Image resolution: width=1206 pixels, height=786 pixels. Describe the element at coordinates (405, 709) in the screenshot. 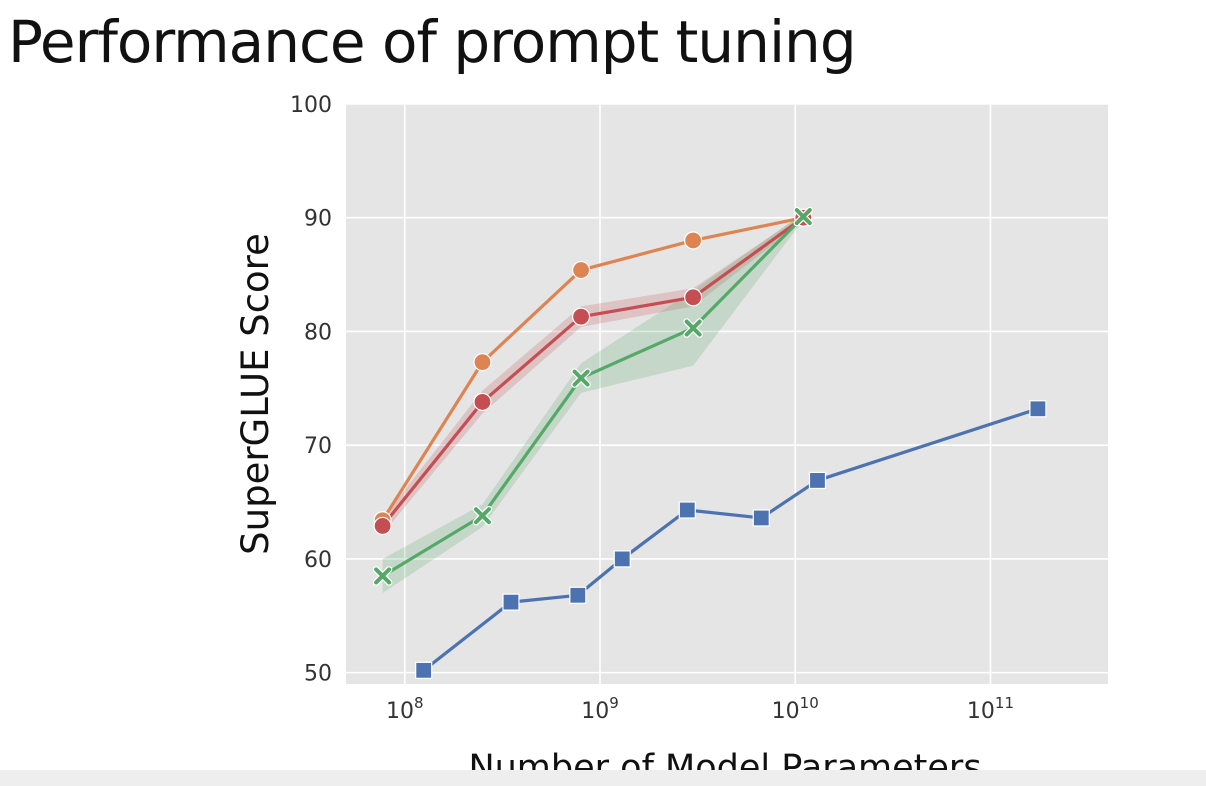

I see `x-tick-label: 10⁸` at that location.